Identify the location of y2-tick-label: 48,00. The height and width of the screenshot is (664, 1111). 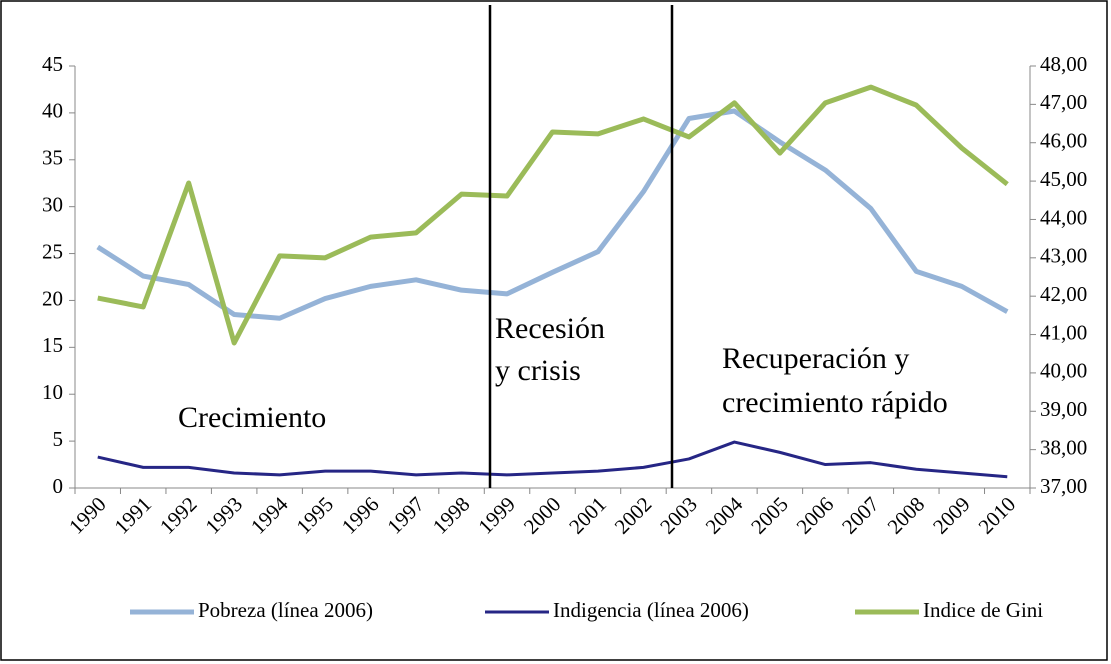
(1063, 64).